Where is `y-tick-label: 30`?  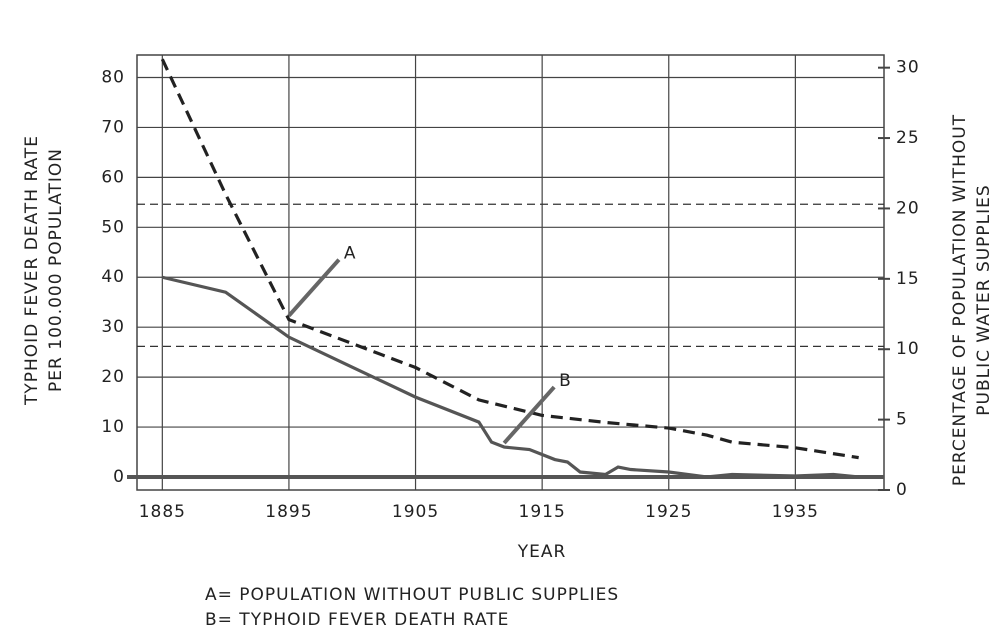
y-tick-label: 30 is located at coordinates (113, 327).